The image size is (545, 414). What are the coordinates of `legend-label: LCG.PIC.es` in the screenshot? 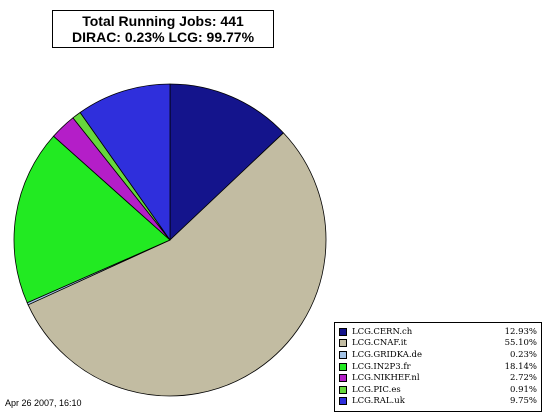 It's located at (376, 389).